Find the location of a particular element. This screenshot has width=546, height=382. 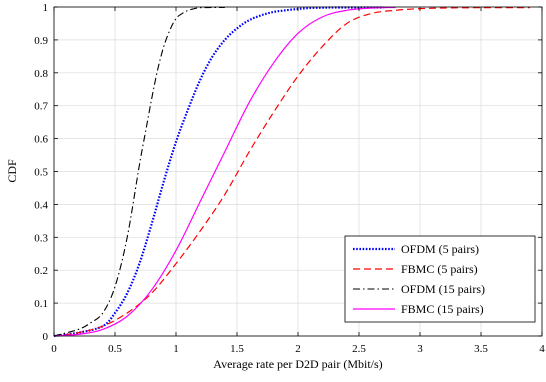

x-tick-label: 2.5 is located at coordinates (359, 349).